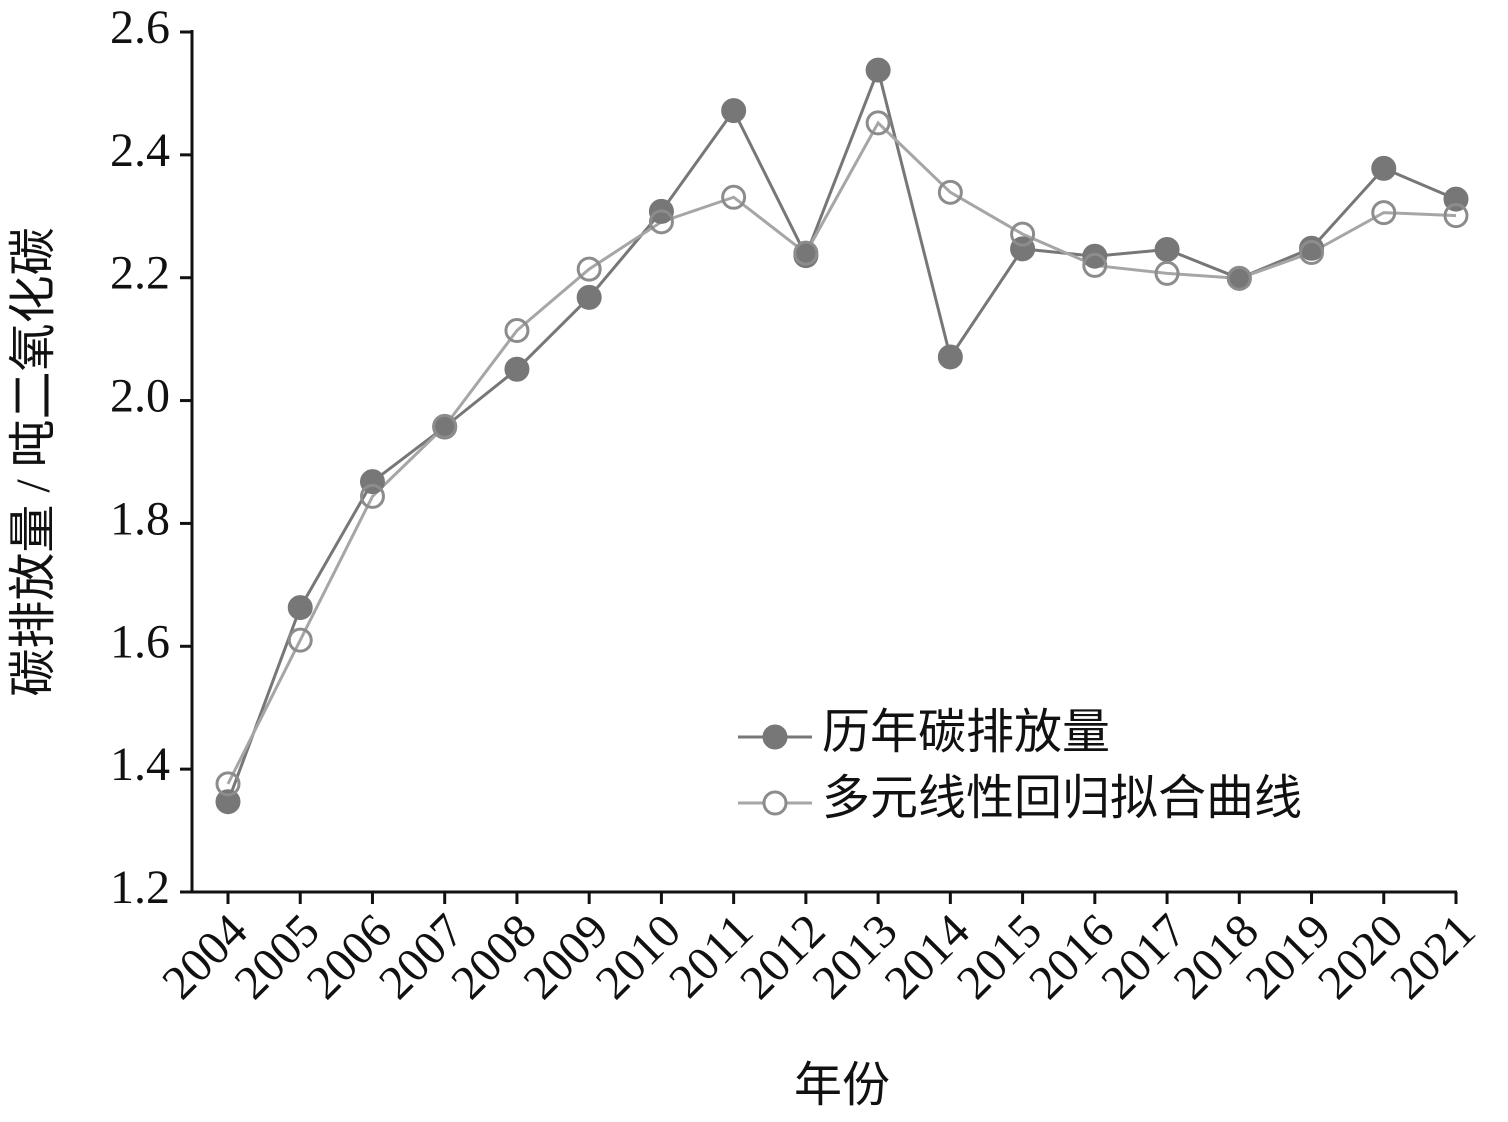 This screenshot has width=1508, height=1122. Describe the element at coordinates (140, 641) in the screenshot. I see `y-tick-label: 1.6` at that location.